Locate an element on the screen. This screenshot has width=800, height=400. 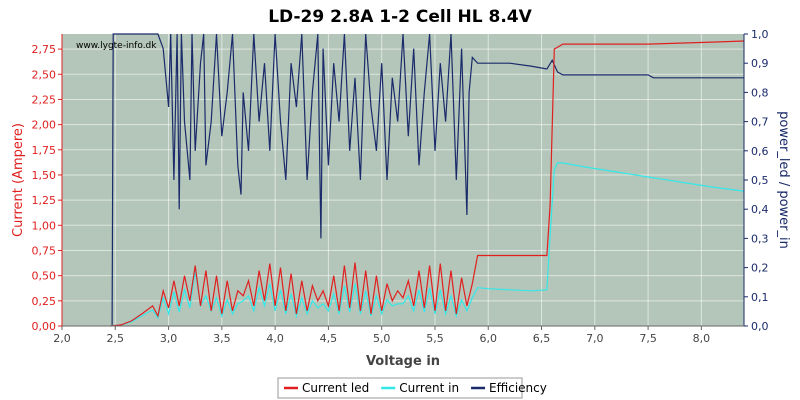
y-right-tick-label: 0,9 is located at coordinates (760, 63).